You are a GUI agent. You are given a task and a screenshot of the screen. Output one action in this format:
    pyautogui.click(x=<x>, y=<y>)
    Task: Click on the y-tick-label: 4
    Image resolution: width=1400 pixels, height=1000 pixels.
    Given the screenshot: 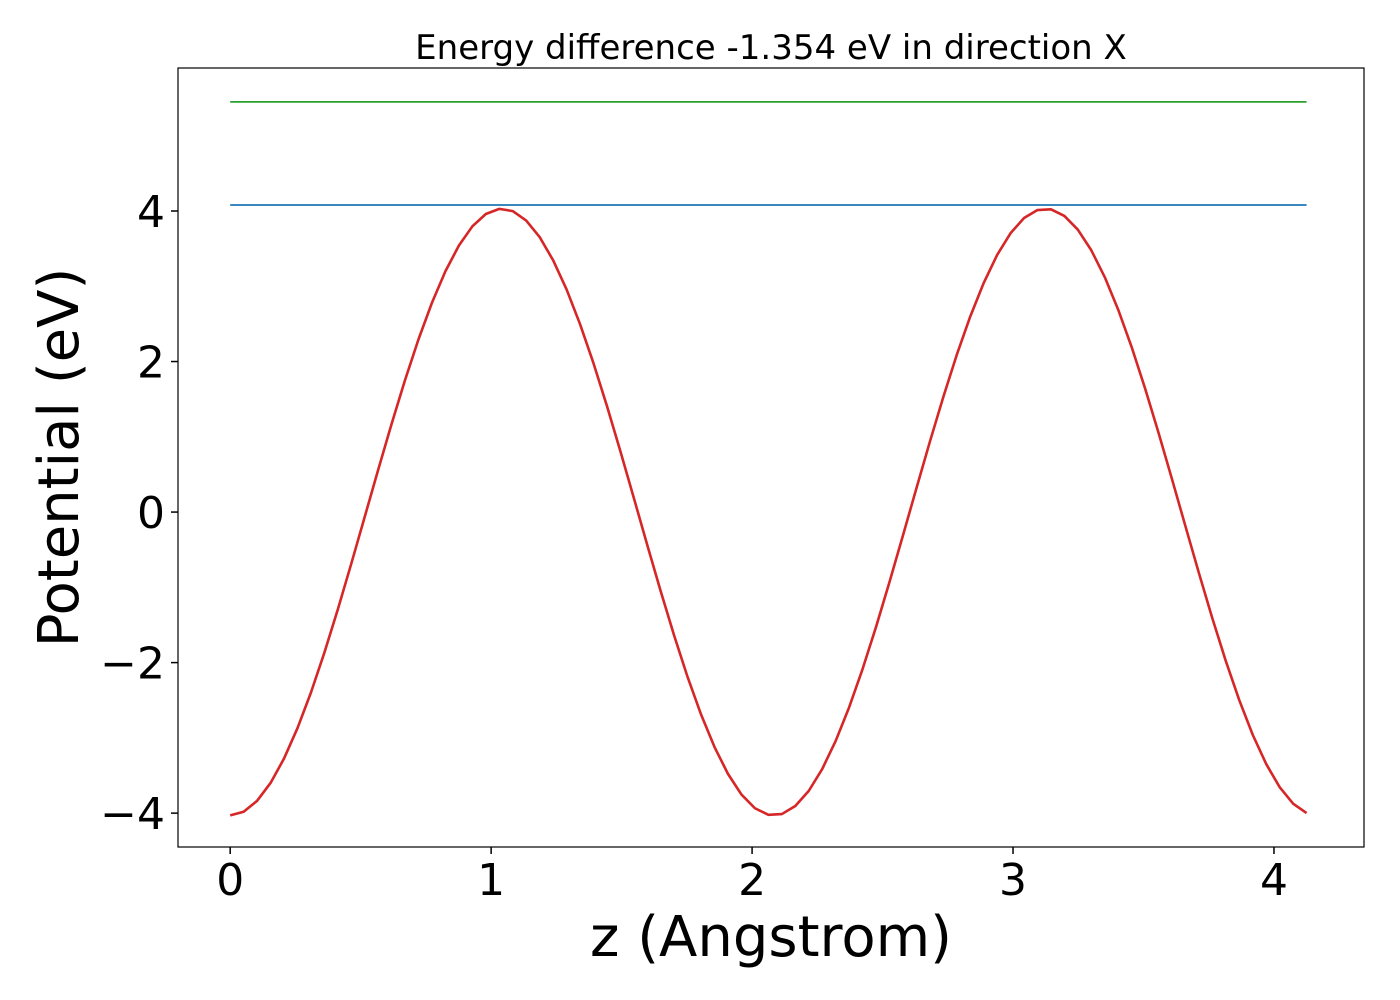 What is the action you would take?
    pyautogui.click(x=151, y=212)
    